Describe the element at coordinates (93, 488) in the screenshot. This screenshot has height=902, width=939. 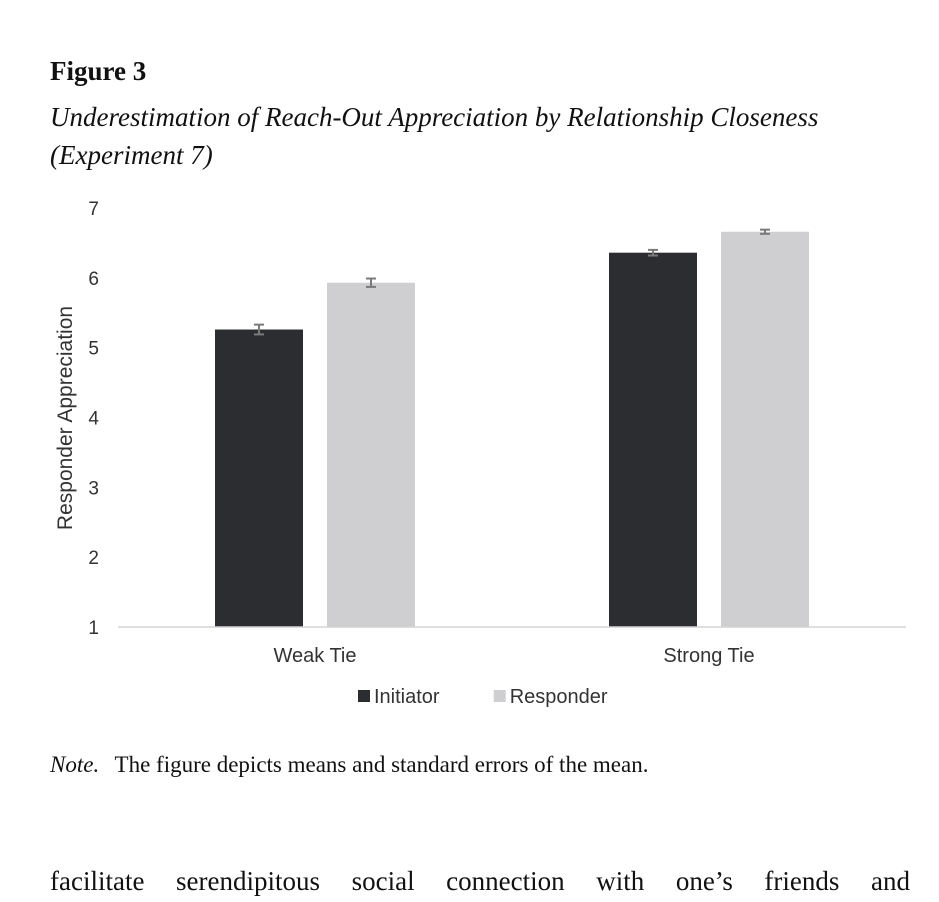
I see `y-tick-label: 3` at that location.